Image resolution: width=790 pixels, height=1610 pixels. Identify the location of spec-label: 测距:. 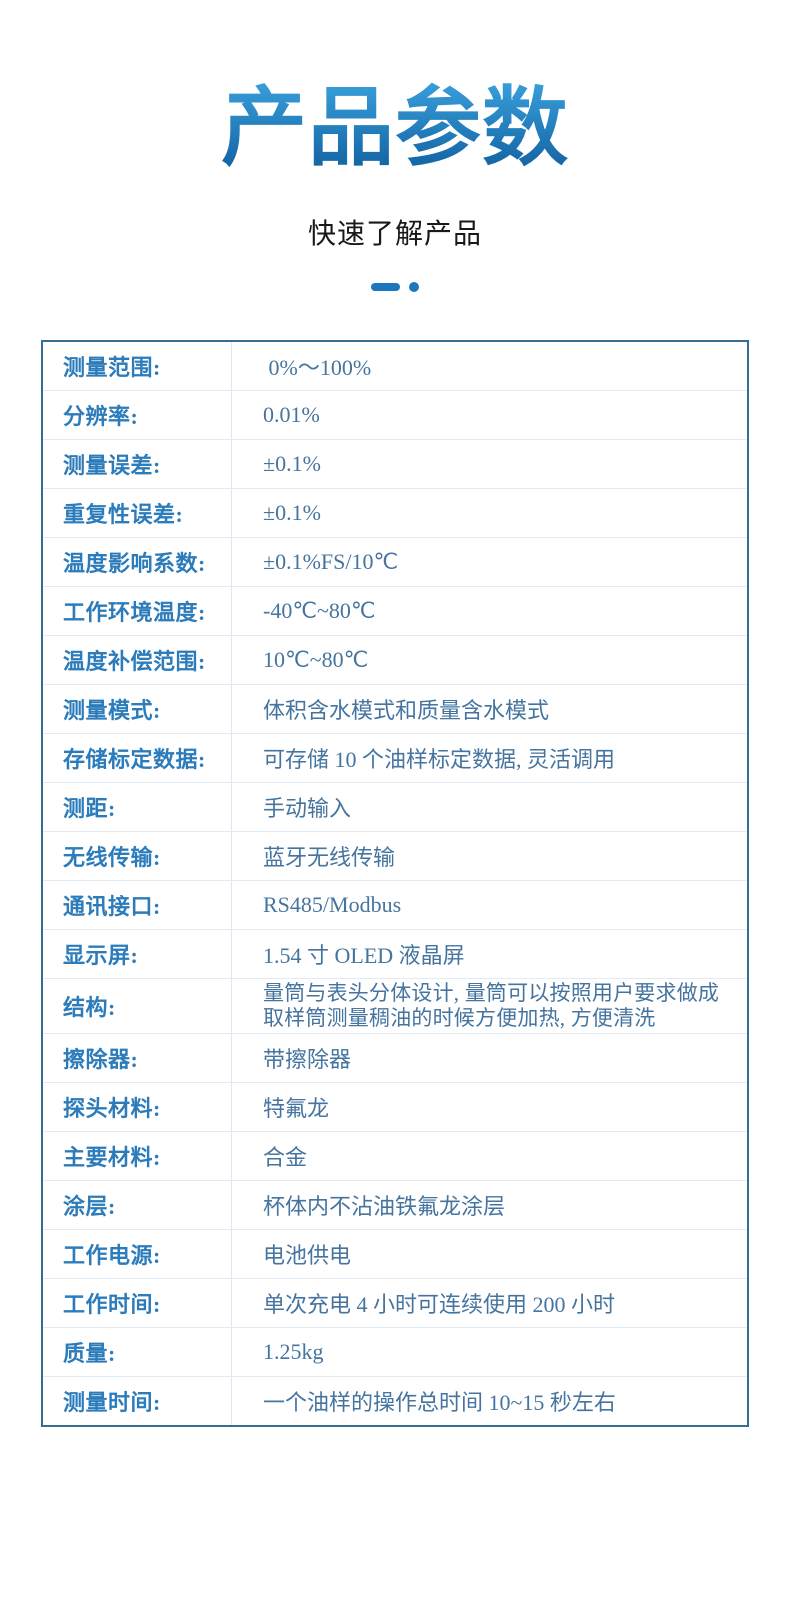
(89, 809).